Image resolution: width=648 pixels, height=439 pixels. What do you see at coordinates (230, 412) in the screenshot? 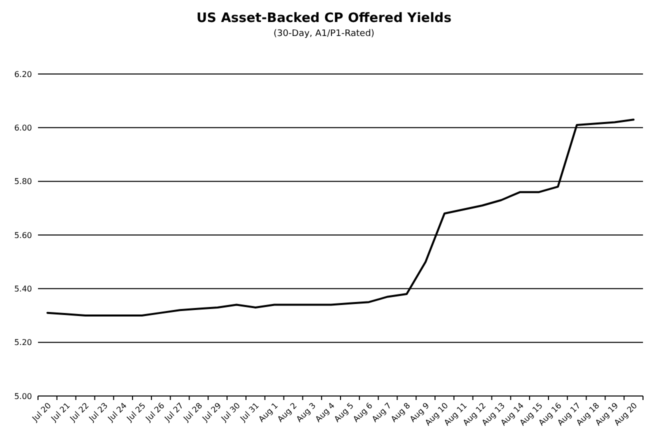
I see `x-tick-label: Jul 30` at bounding box center [230, 412].